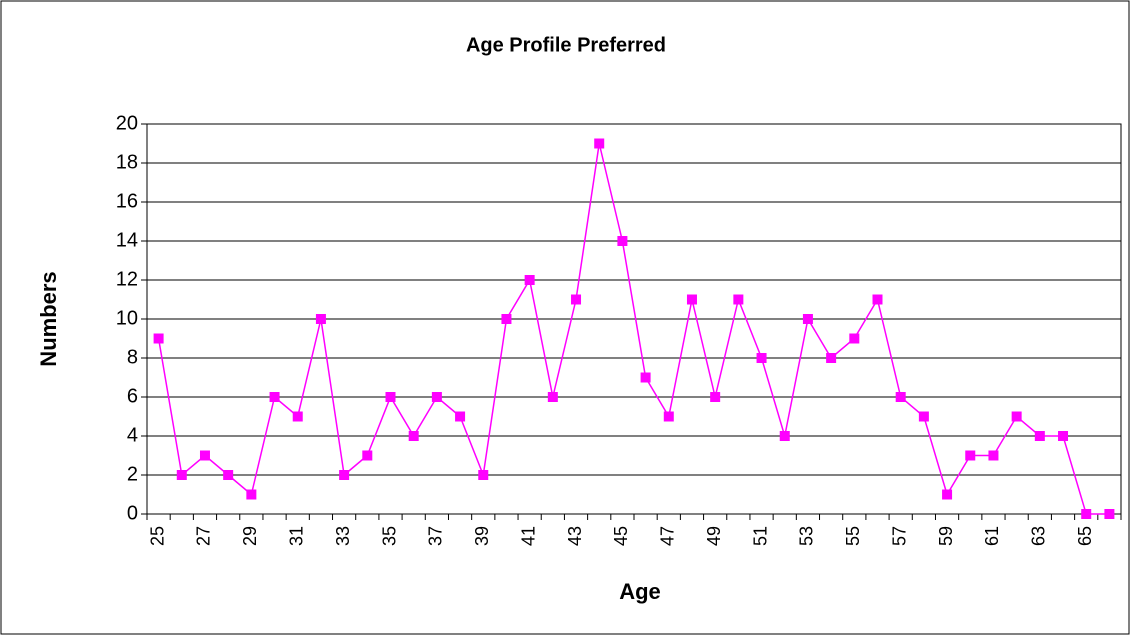 The image size is (1131, 643). I want to click on x-axis-title: Age, so click(640, 591).